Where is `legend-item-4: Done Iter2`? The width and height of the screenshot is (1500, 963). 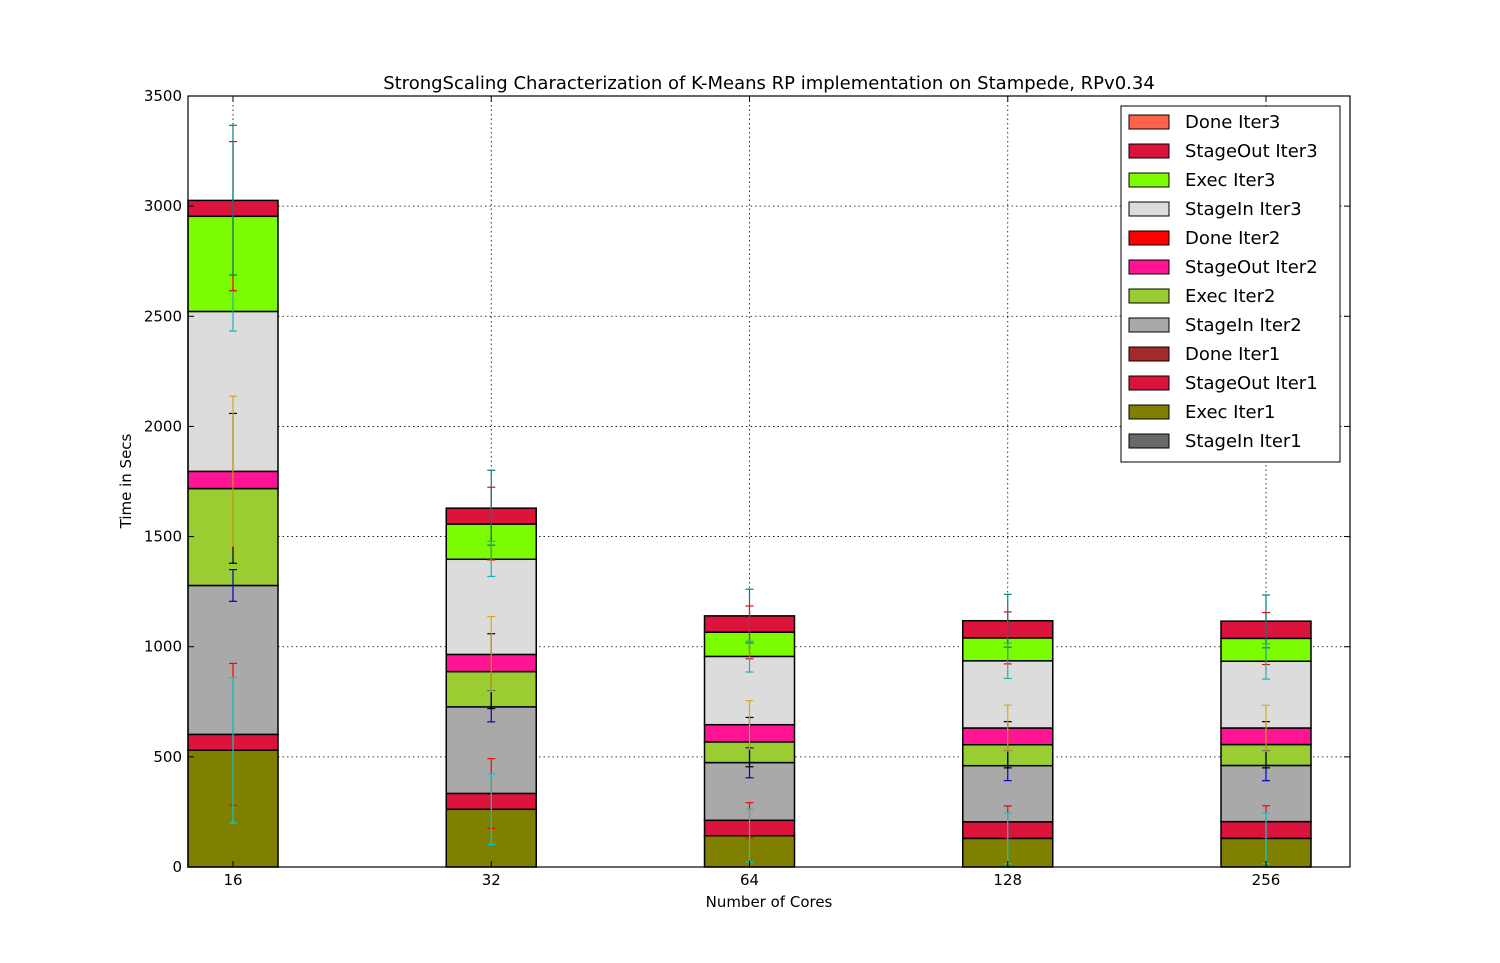 legend-item-4: Done Iter2 is located at coordinates (1204, 238).